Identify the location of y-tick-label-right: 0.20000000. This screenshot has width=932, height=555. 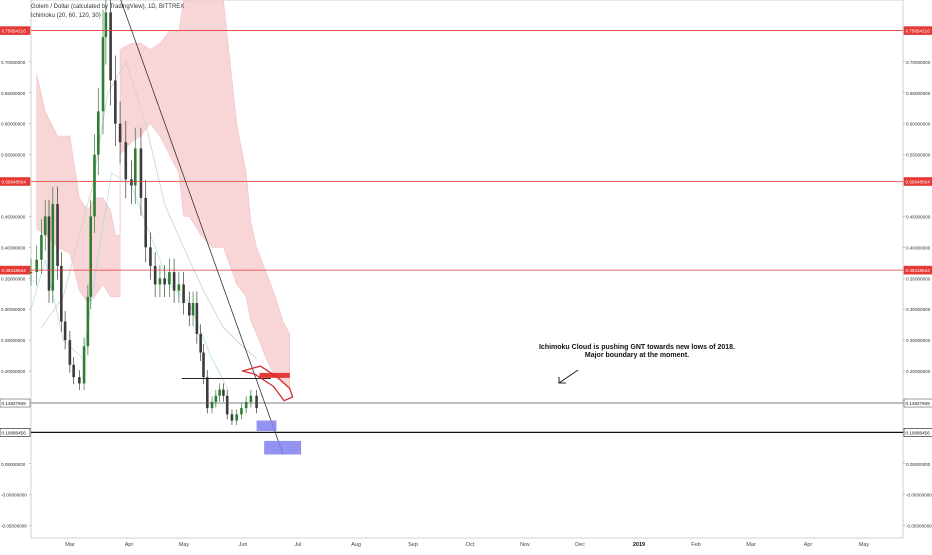
(918, 371).